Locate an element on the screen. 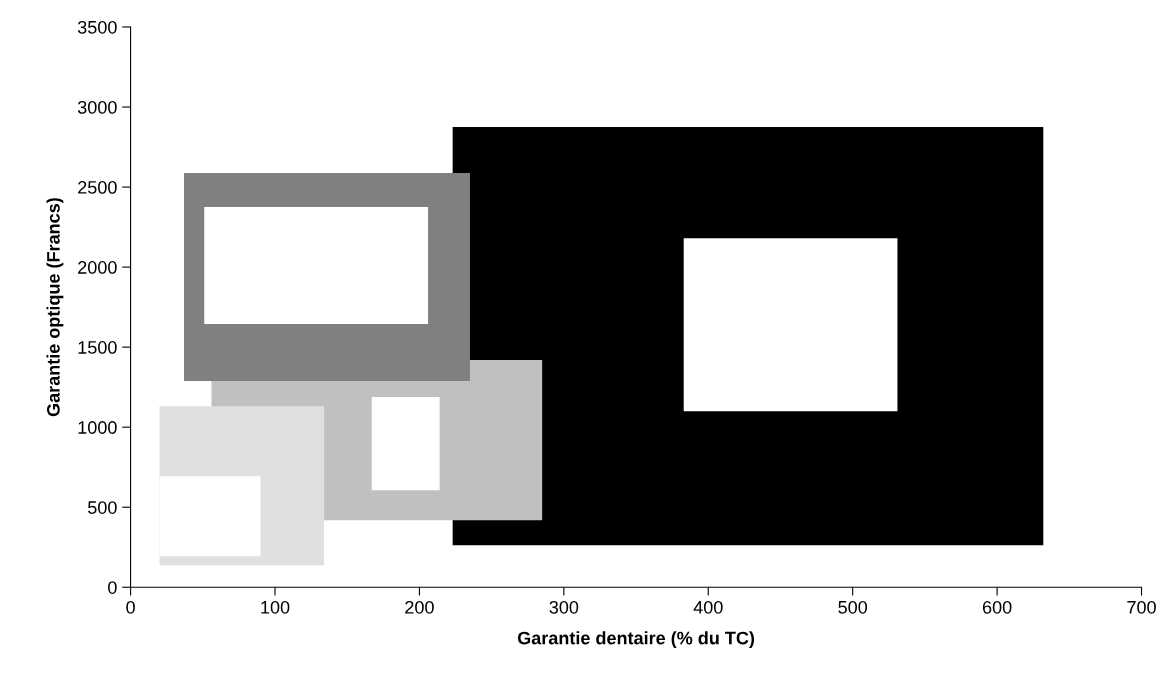 The width and height of the screenshot is (1166, 675). y-tick-label: 0 is located at coordinates (112, 587).